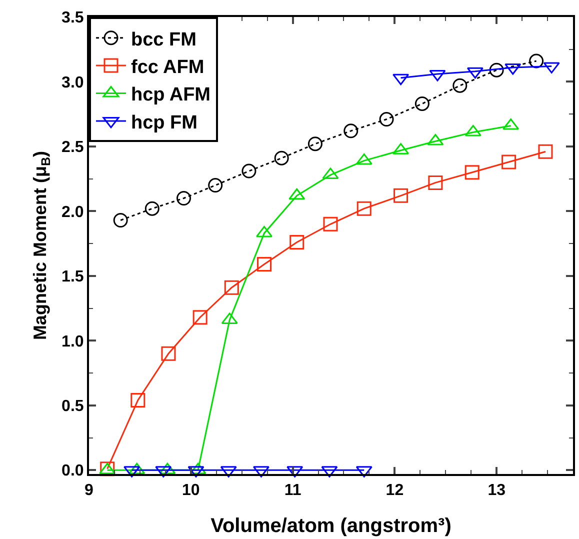  What do you see at coordinates (191, 491) in the screenshot?
I see `x-tick-label: 10` at bounding box center [191, 491].